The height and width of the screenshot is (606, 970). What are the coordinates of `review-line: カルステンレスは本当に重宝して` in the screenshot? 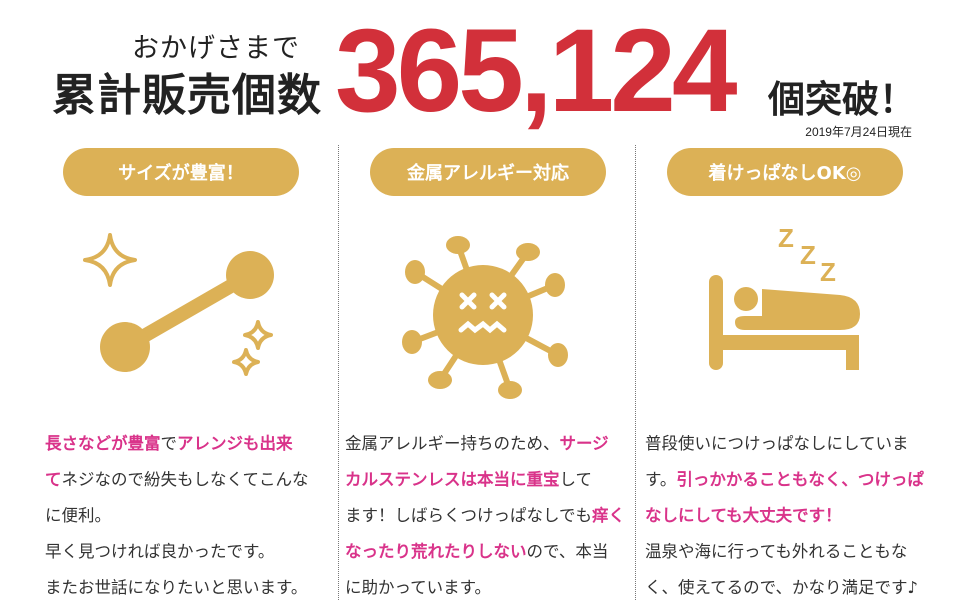 It's located at (485, 480).